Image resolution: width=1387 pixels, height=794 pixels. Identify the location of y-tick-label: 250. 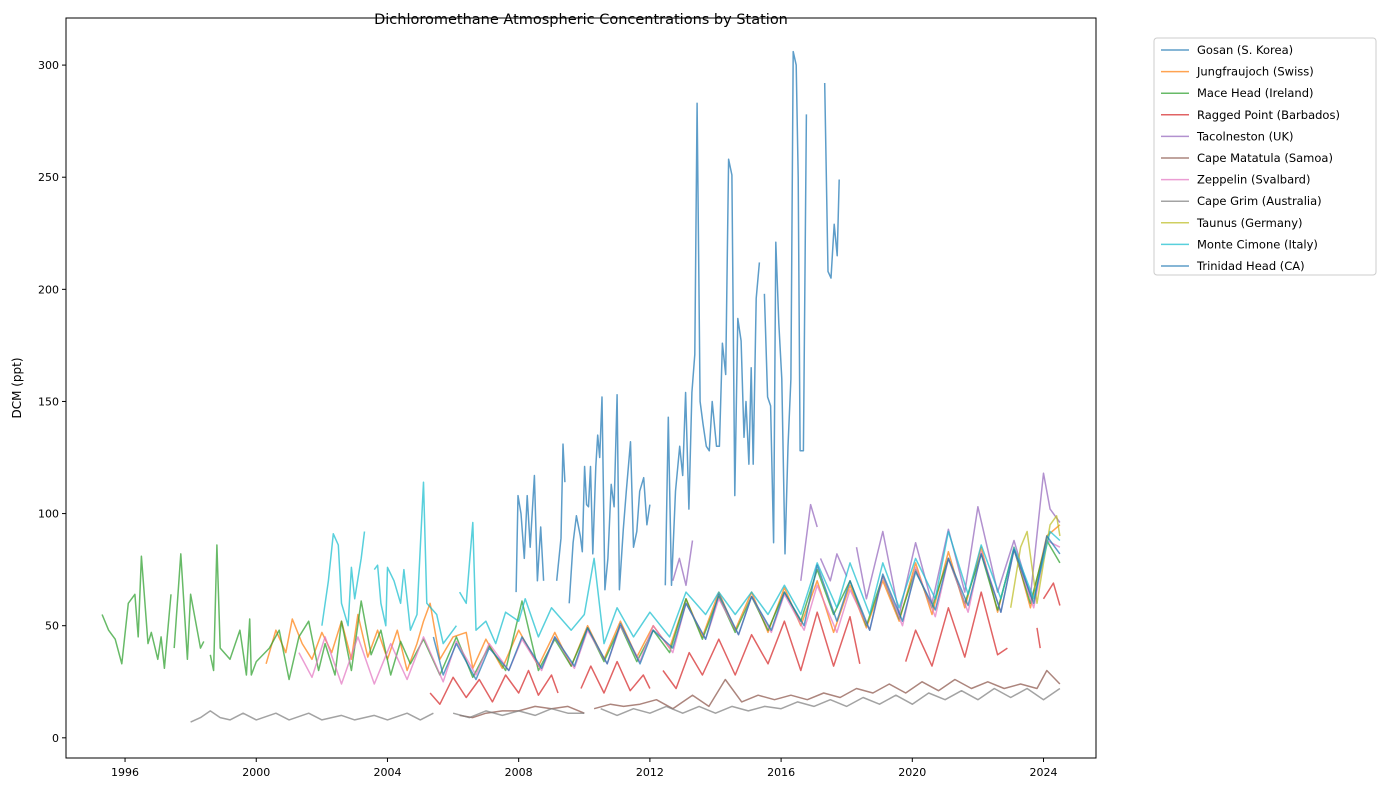
(48, 177).